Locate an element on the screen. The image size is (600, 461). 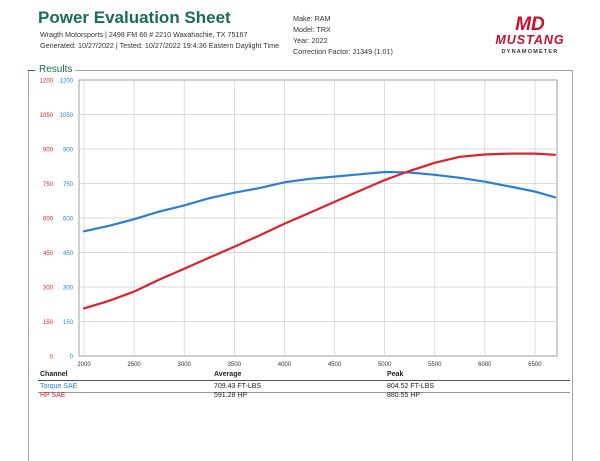
correction-factor: Correction Factor: J1349 (1.01) is located at coordinates (343, 51).